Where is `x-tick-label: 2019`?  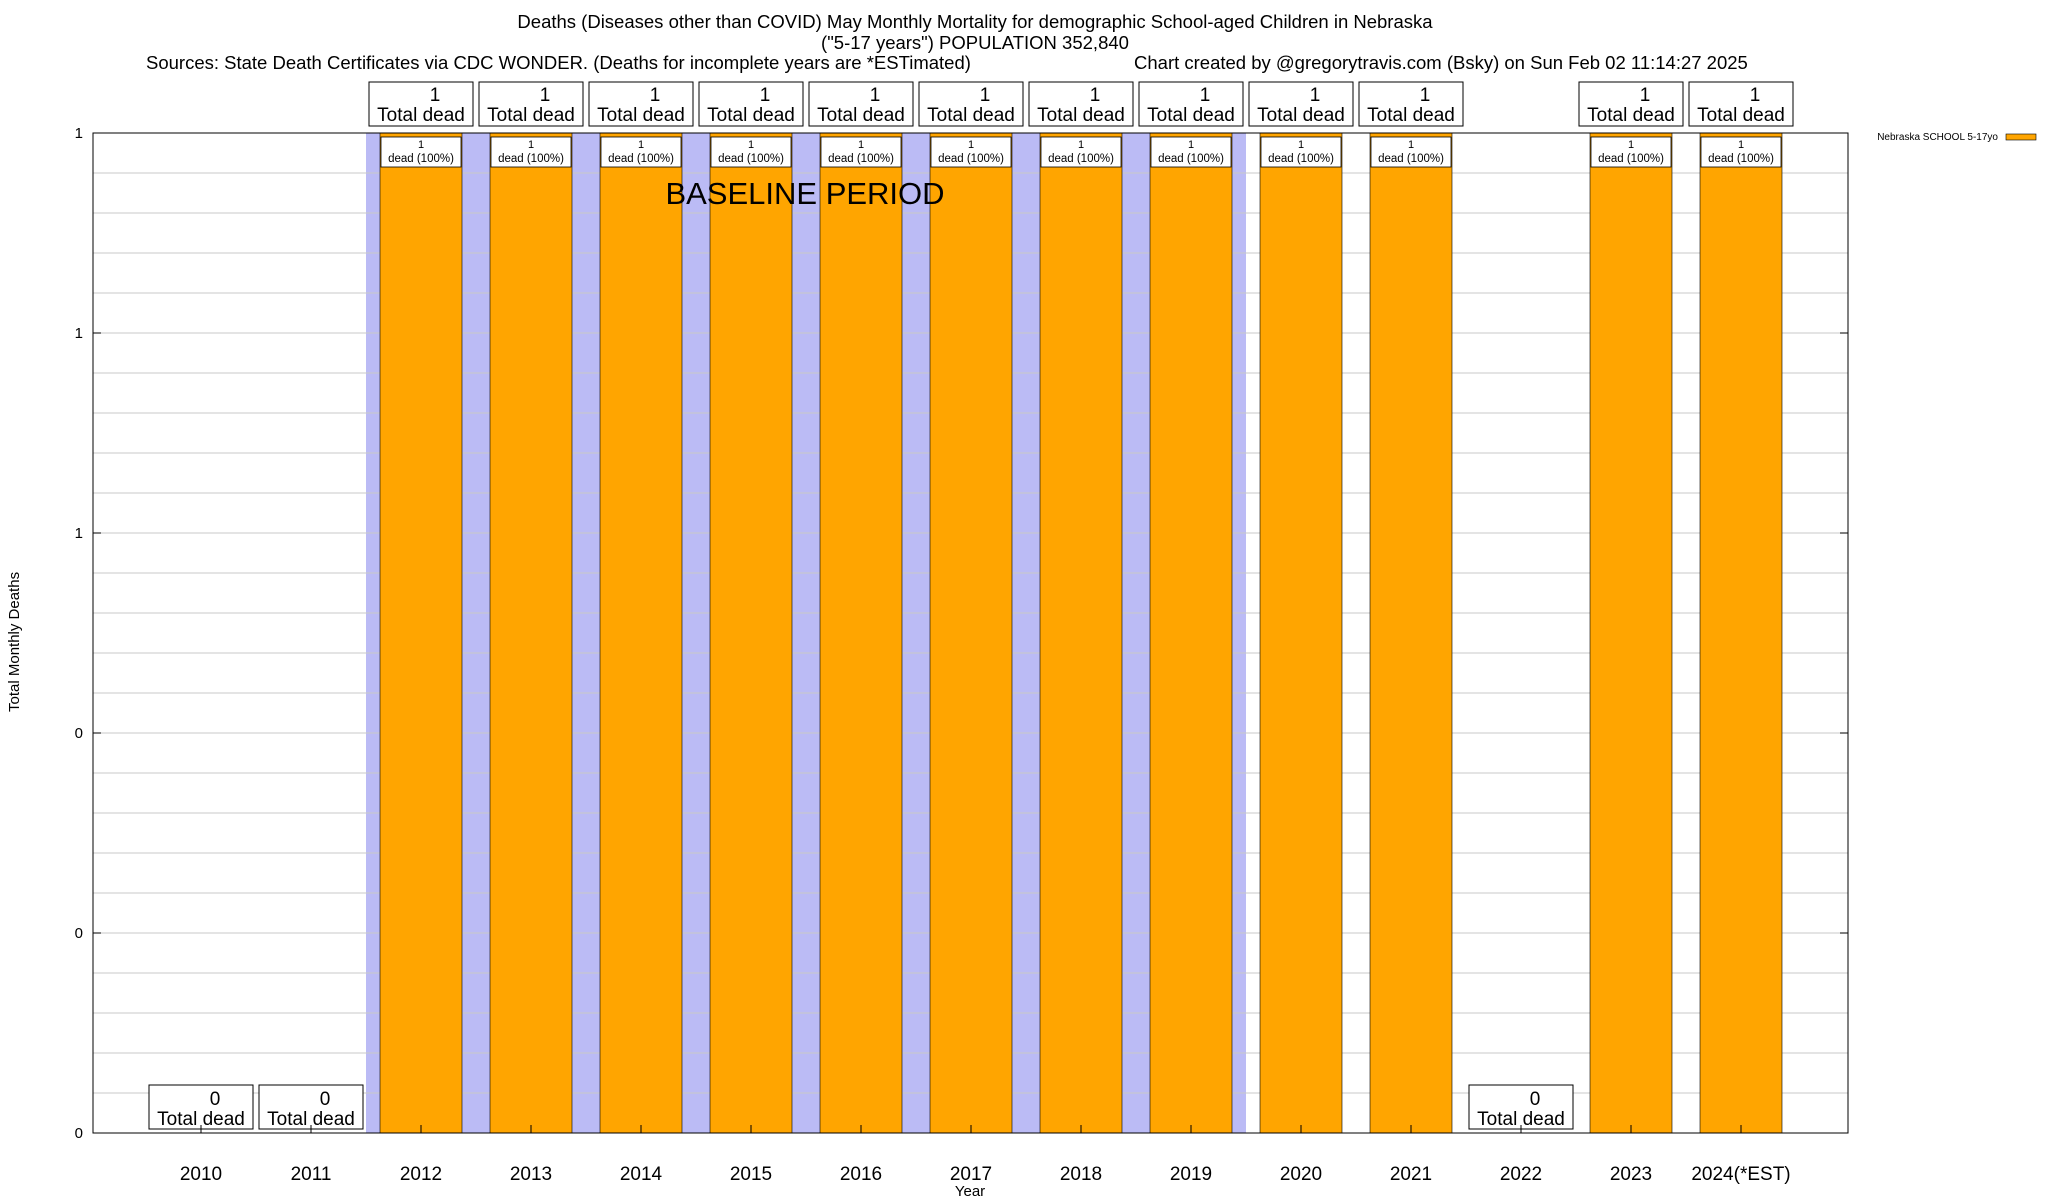
x-tick-label: 2019 is located at coordinates (1191, 1174).